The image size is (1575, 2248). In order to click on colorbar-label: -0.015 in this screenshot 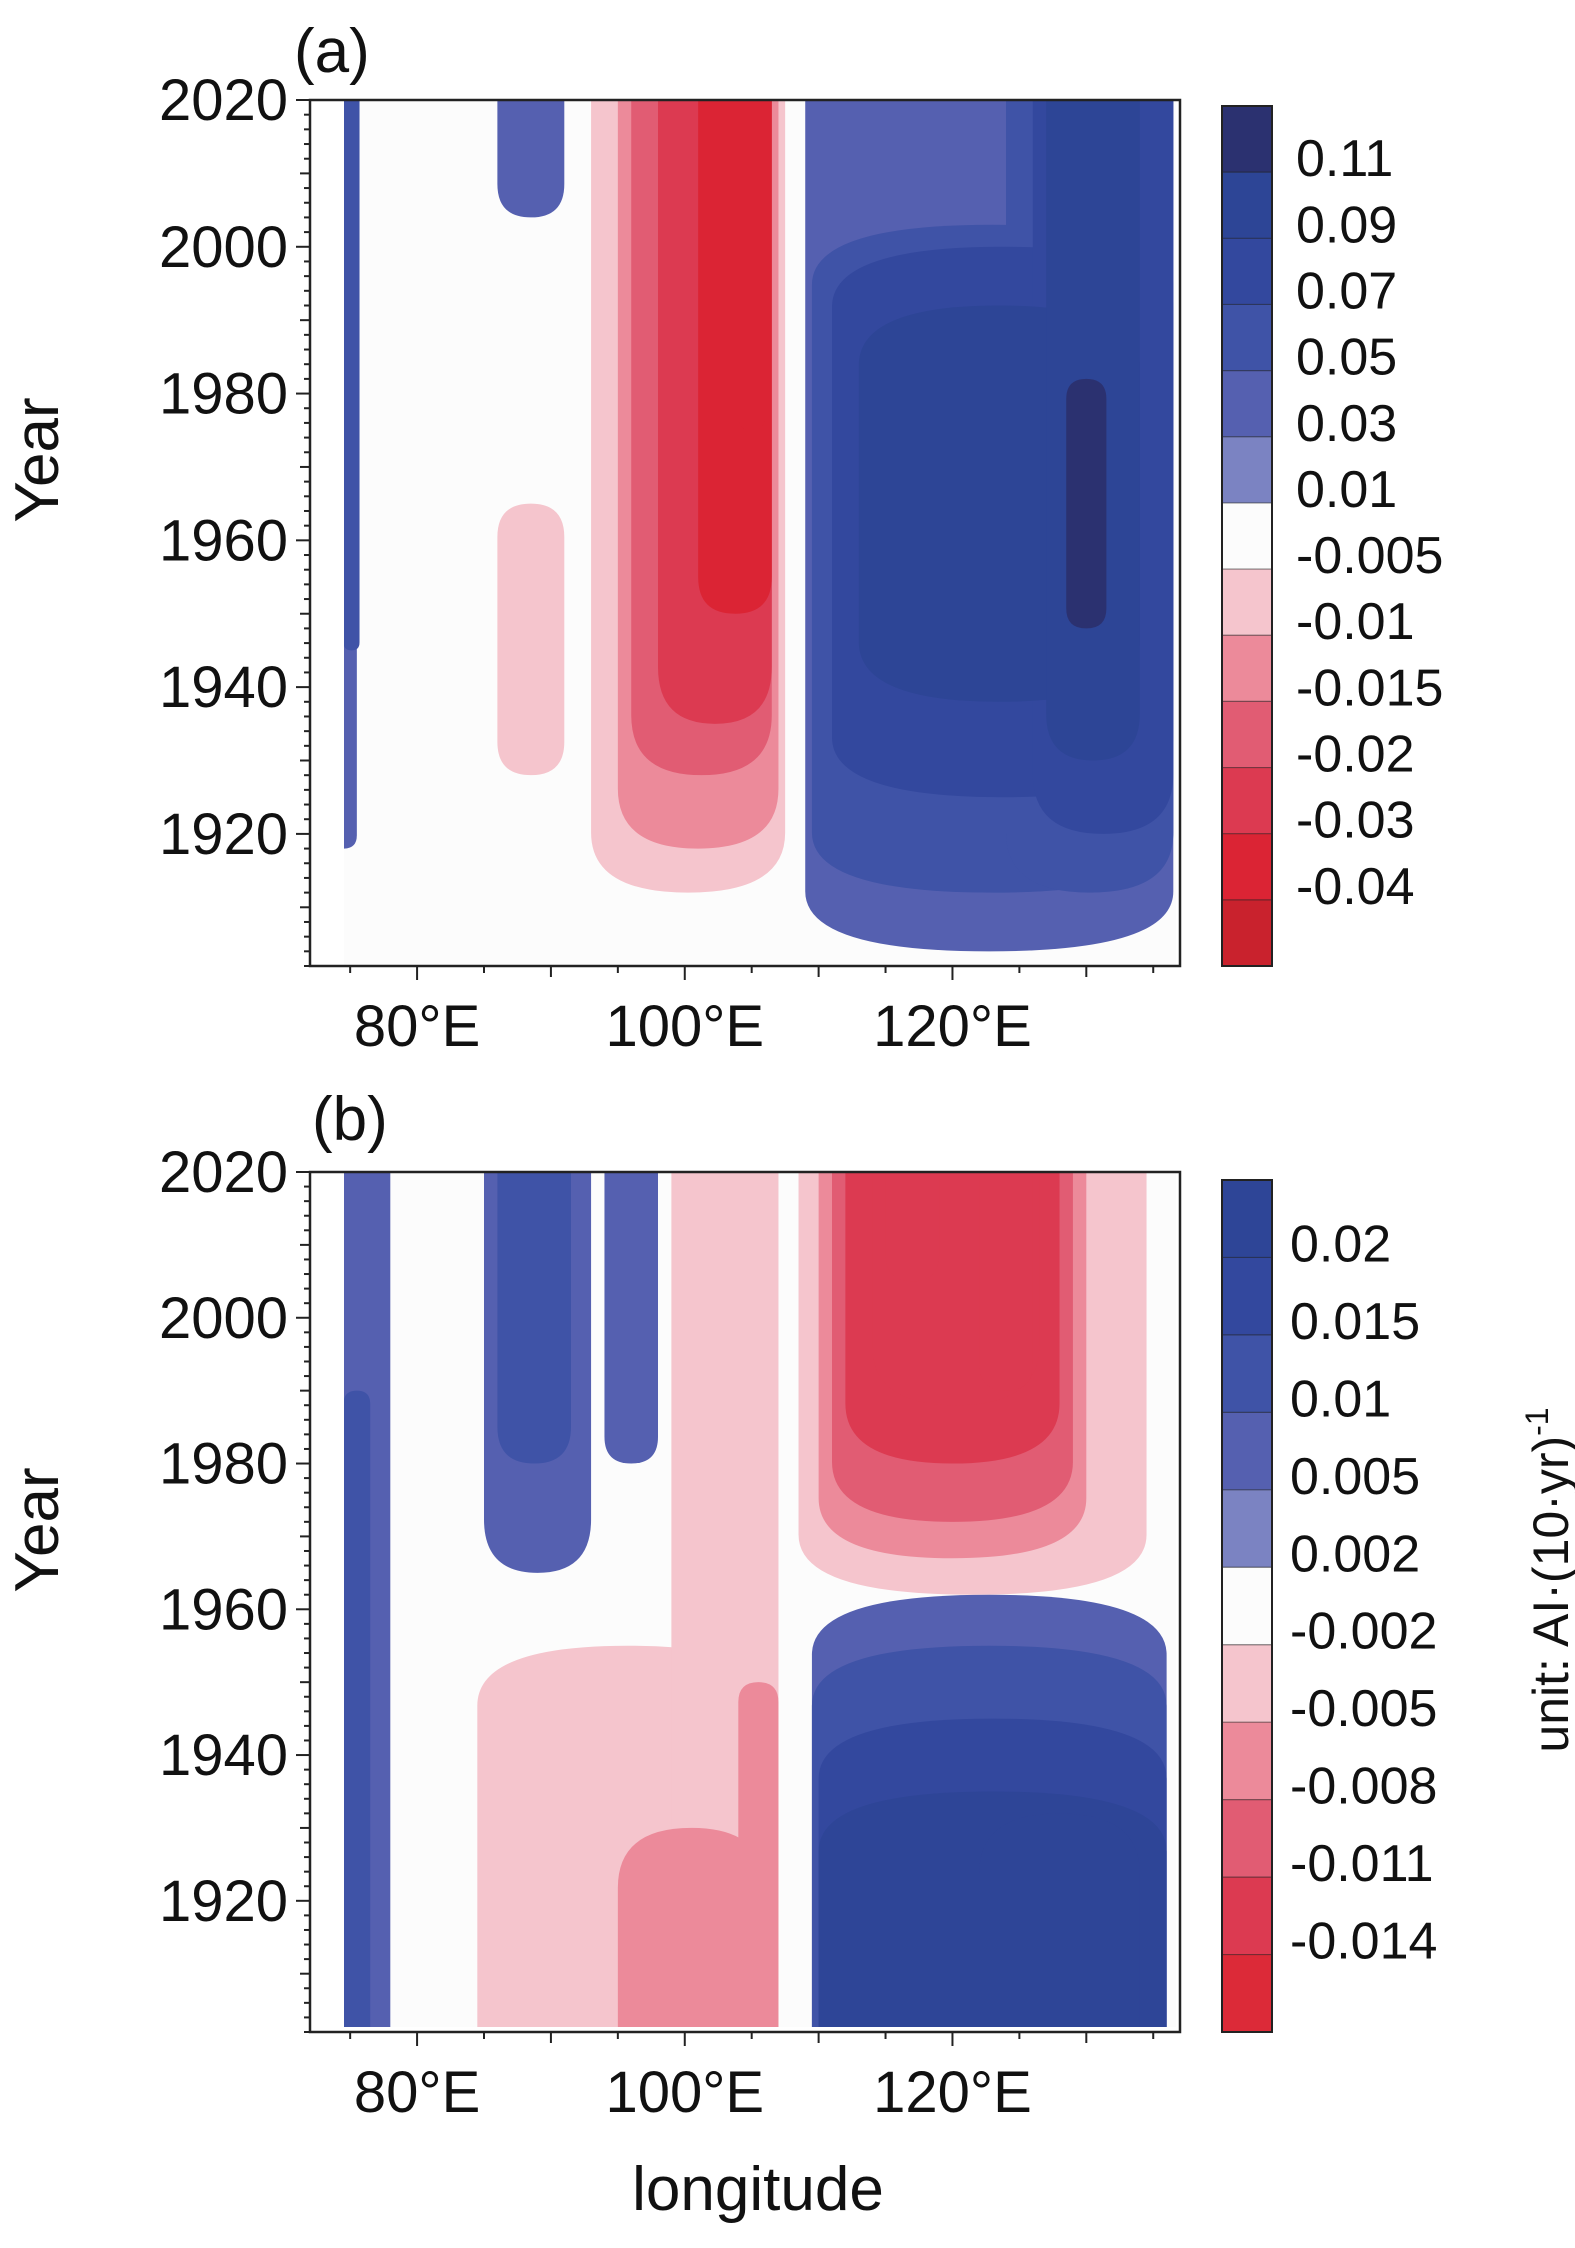, I will do `click(1369, 688)`.